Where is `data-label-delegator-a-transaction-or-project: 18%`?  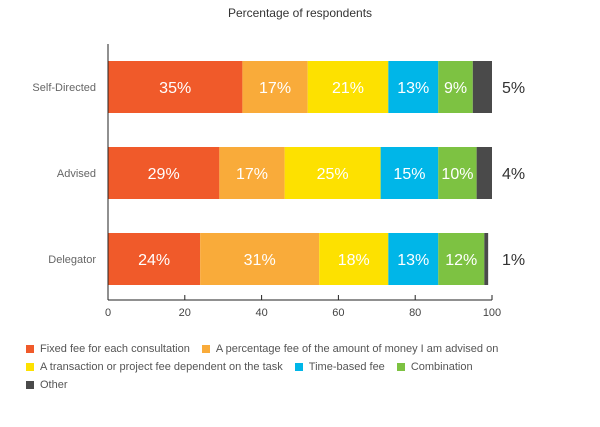
data-label-delegator-a-transaction-or-project: 18% is located at coordinates (354, 260).